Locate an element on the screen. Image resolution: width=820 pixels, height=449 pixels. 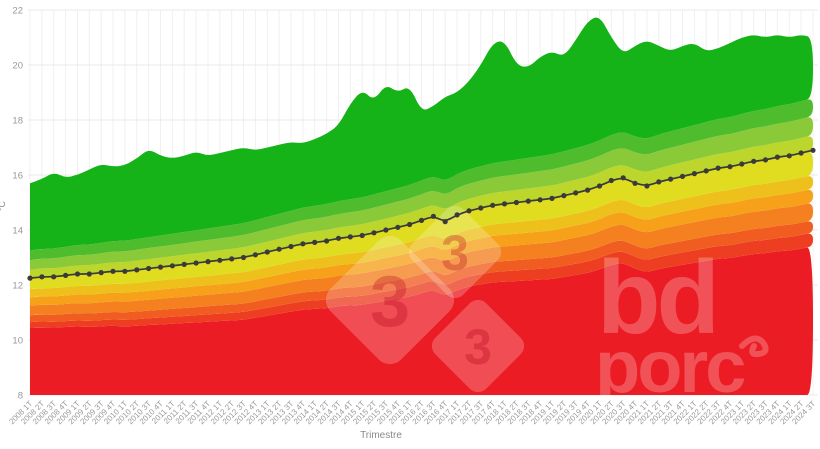
y-axis-tick-labels: 22 20 18 16 14 12 10 8 is located at coordinates (17, 204).